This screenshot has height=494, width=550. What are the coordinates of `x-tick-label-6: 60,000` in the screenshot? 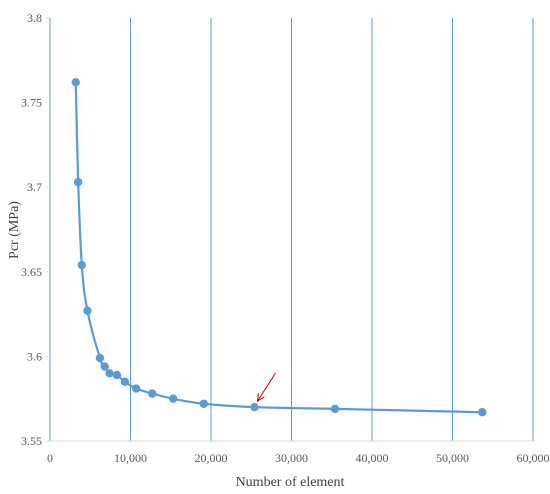 It's located at (533, 458).